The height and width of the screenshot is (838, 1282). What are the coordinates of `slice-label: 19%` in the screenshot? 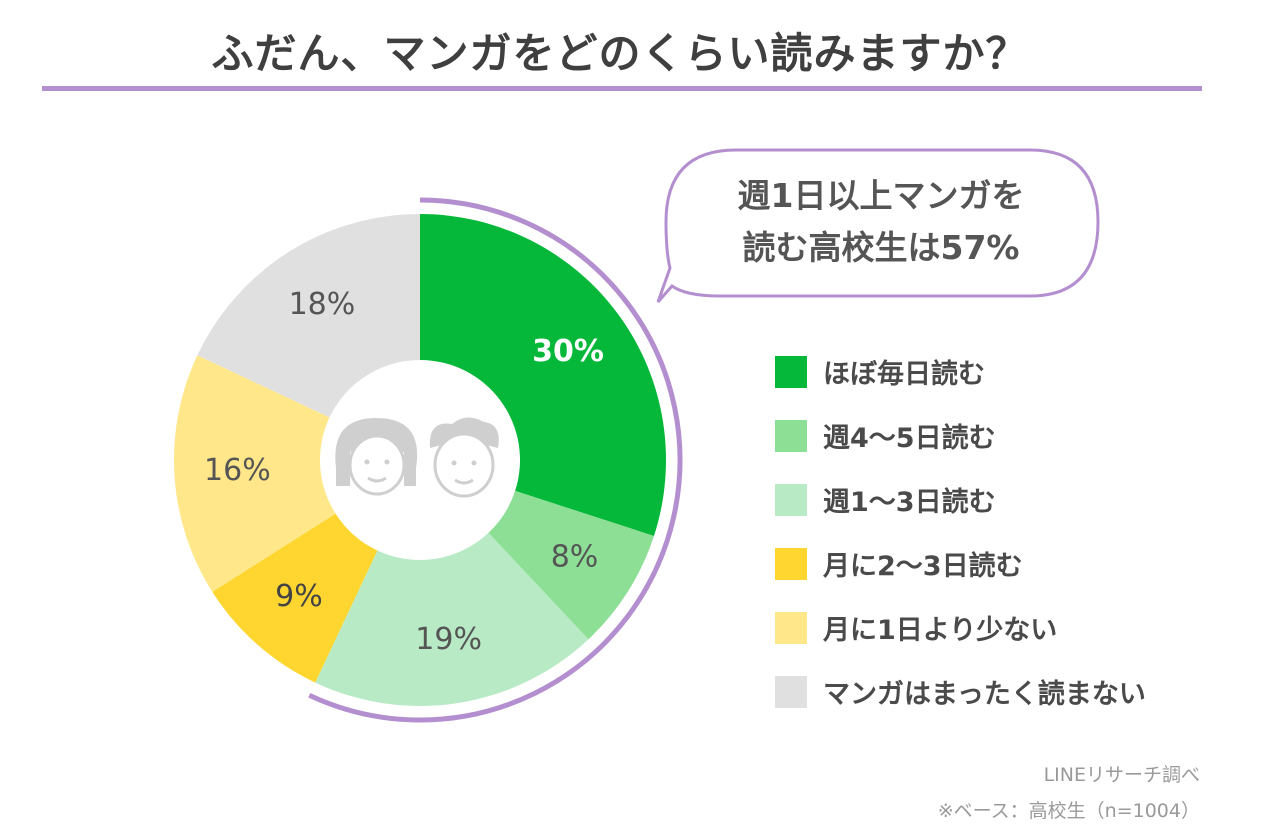 It's located at (448, 639).